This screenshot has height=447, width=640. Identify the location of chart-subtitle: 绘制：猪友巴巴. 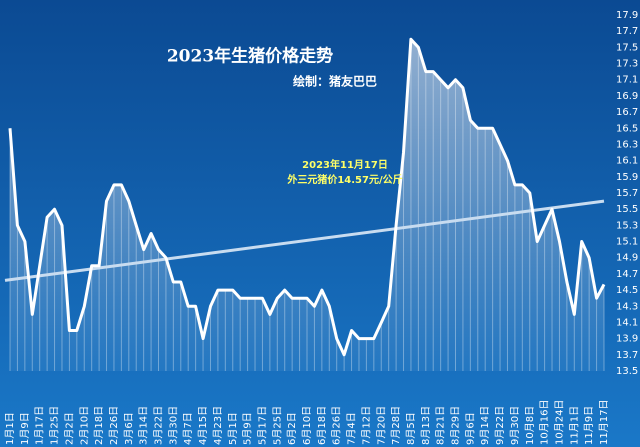
(335, 81).